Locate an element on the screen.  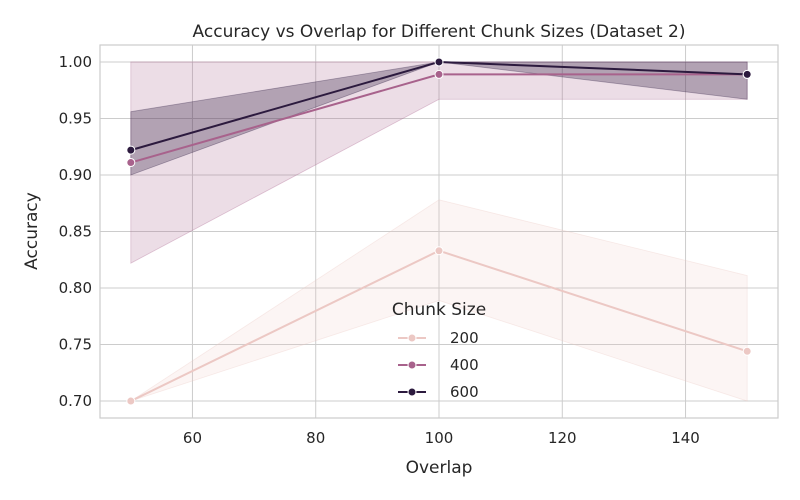
y-tick-label: 0.70 is located at coordinates (75, 401).